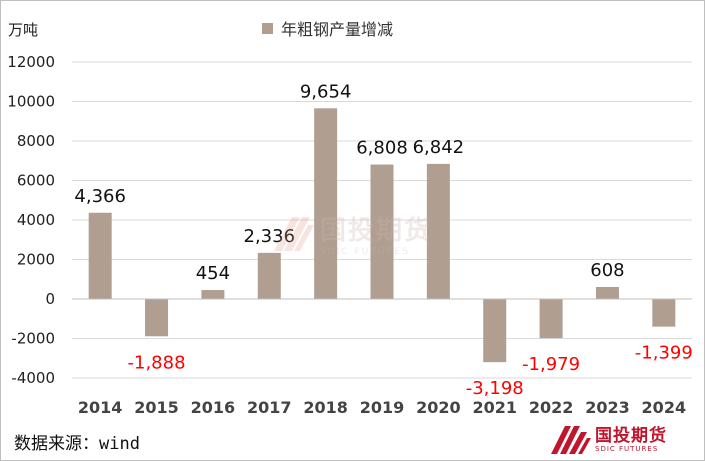  I want to click on brand-logo: 国投期货 SDIC FUTURES, so click(609, 440).